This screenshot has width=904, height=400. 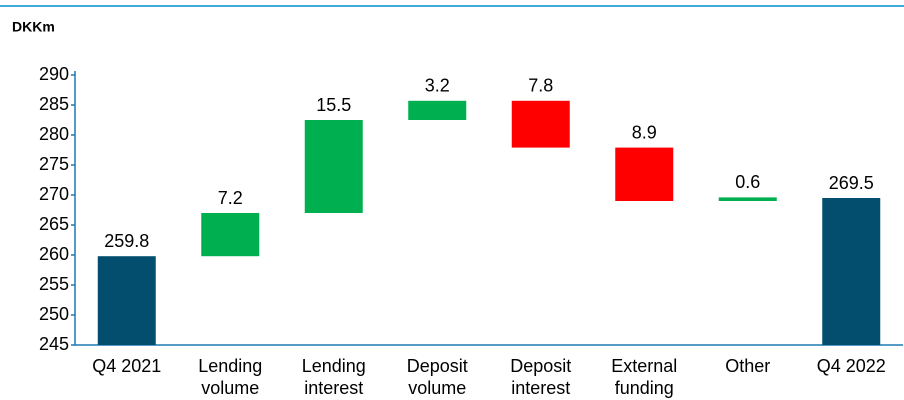 What do you see at coordinates (54, 314) in the screenshot?
I see `y-tick-label: 250` at bounding box center [54, 314].